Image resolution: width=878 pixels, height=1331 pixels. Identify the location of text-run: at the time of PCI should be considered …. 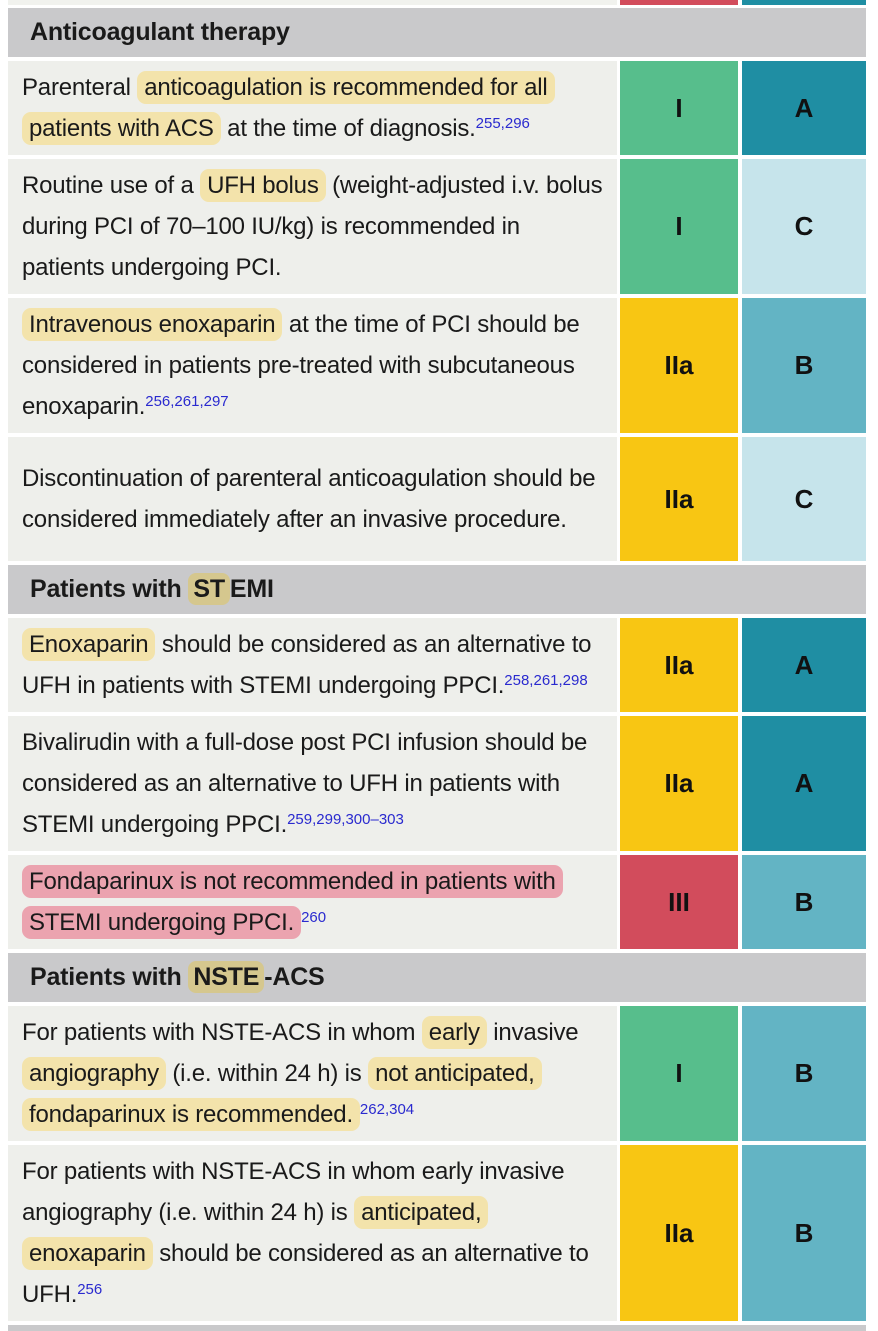
(301, 365).